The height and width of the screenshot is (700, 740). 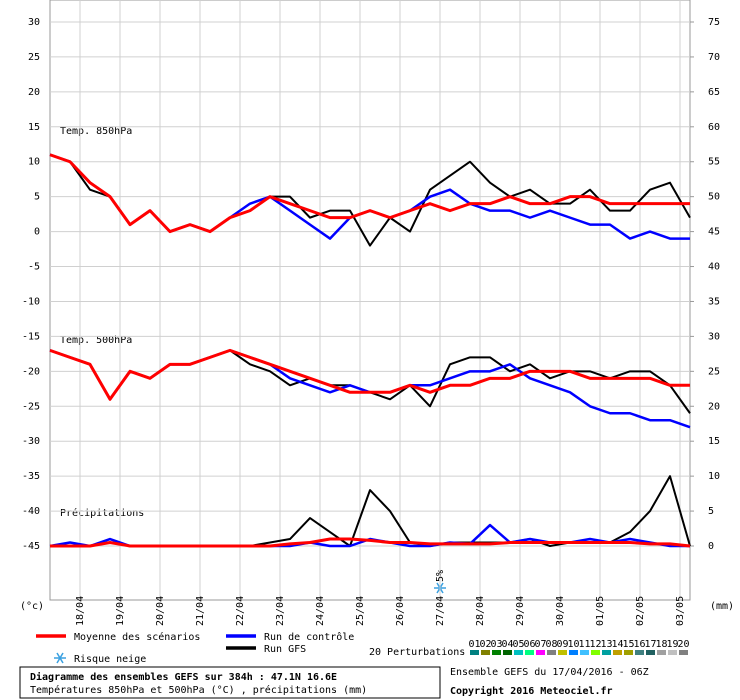 What do you see at coordinates (480, 611) in the screenshot?
I see `x-tick-label: 28/04` at bounding box center [480, 611].